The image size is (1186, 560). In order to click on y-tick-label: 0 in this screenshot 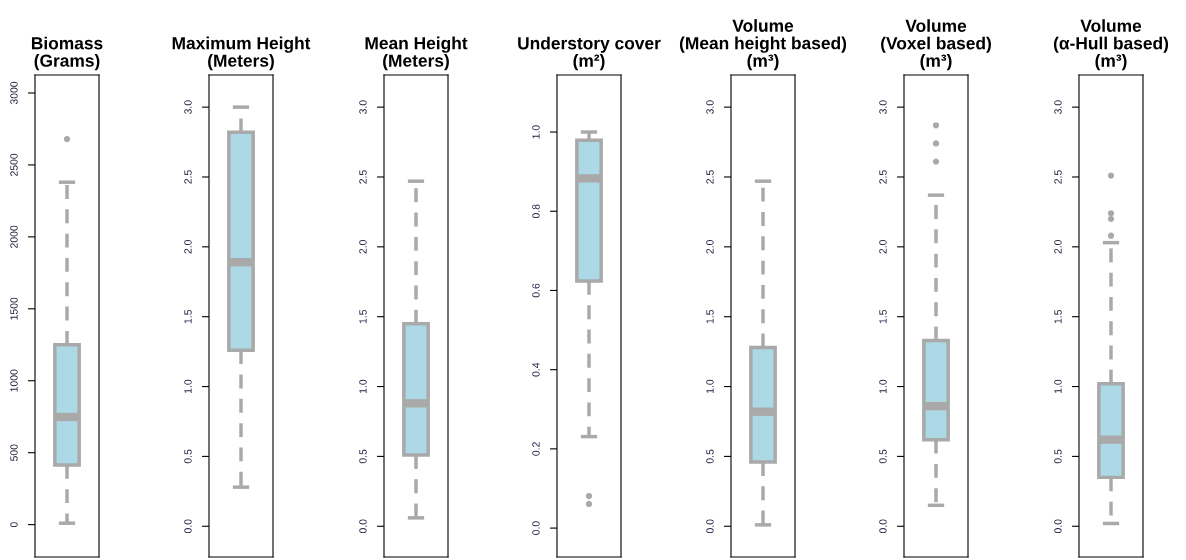, I will do `click(14, 525)`.